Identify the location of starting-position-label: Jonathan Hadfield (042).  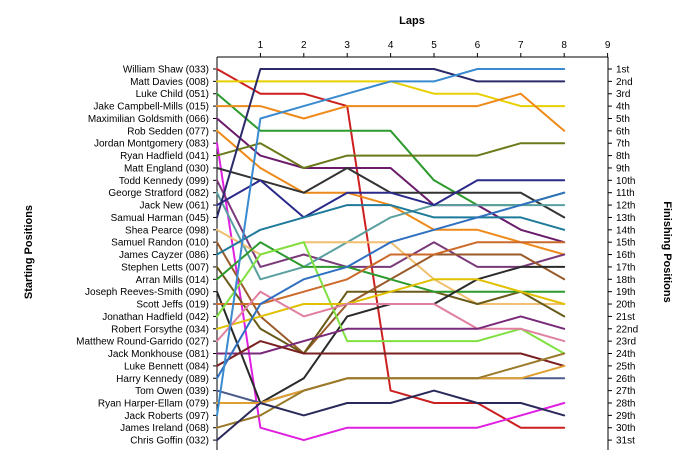
(155, 317).